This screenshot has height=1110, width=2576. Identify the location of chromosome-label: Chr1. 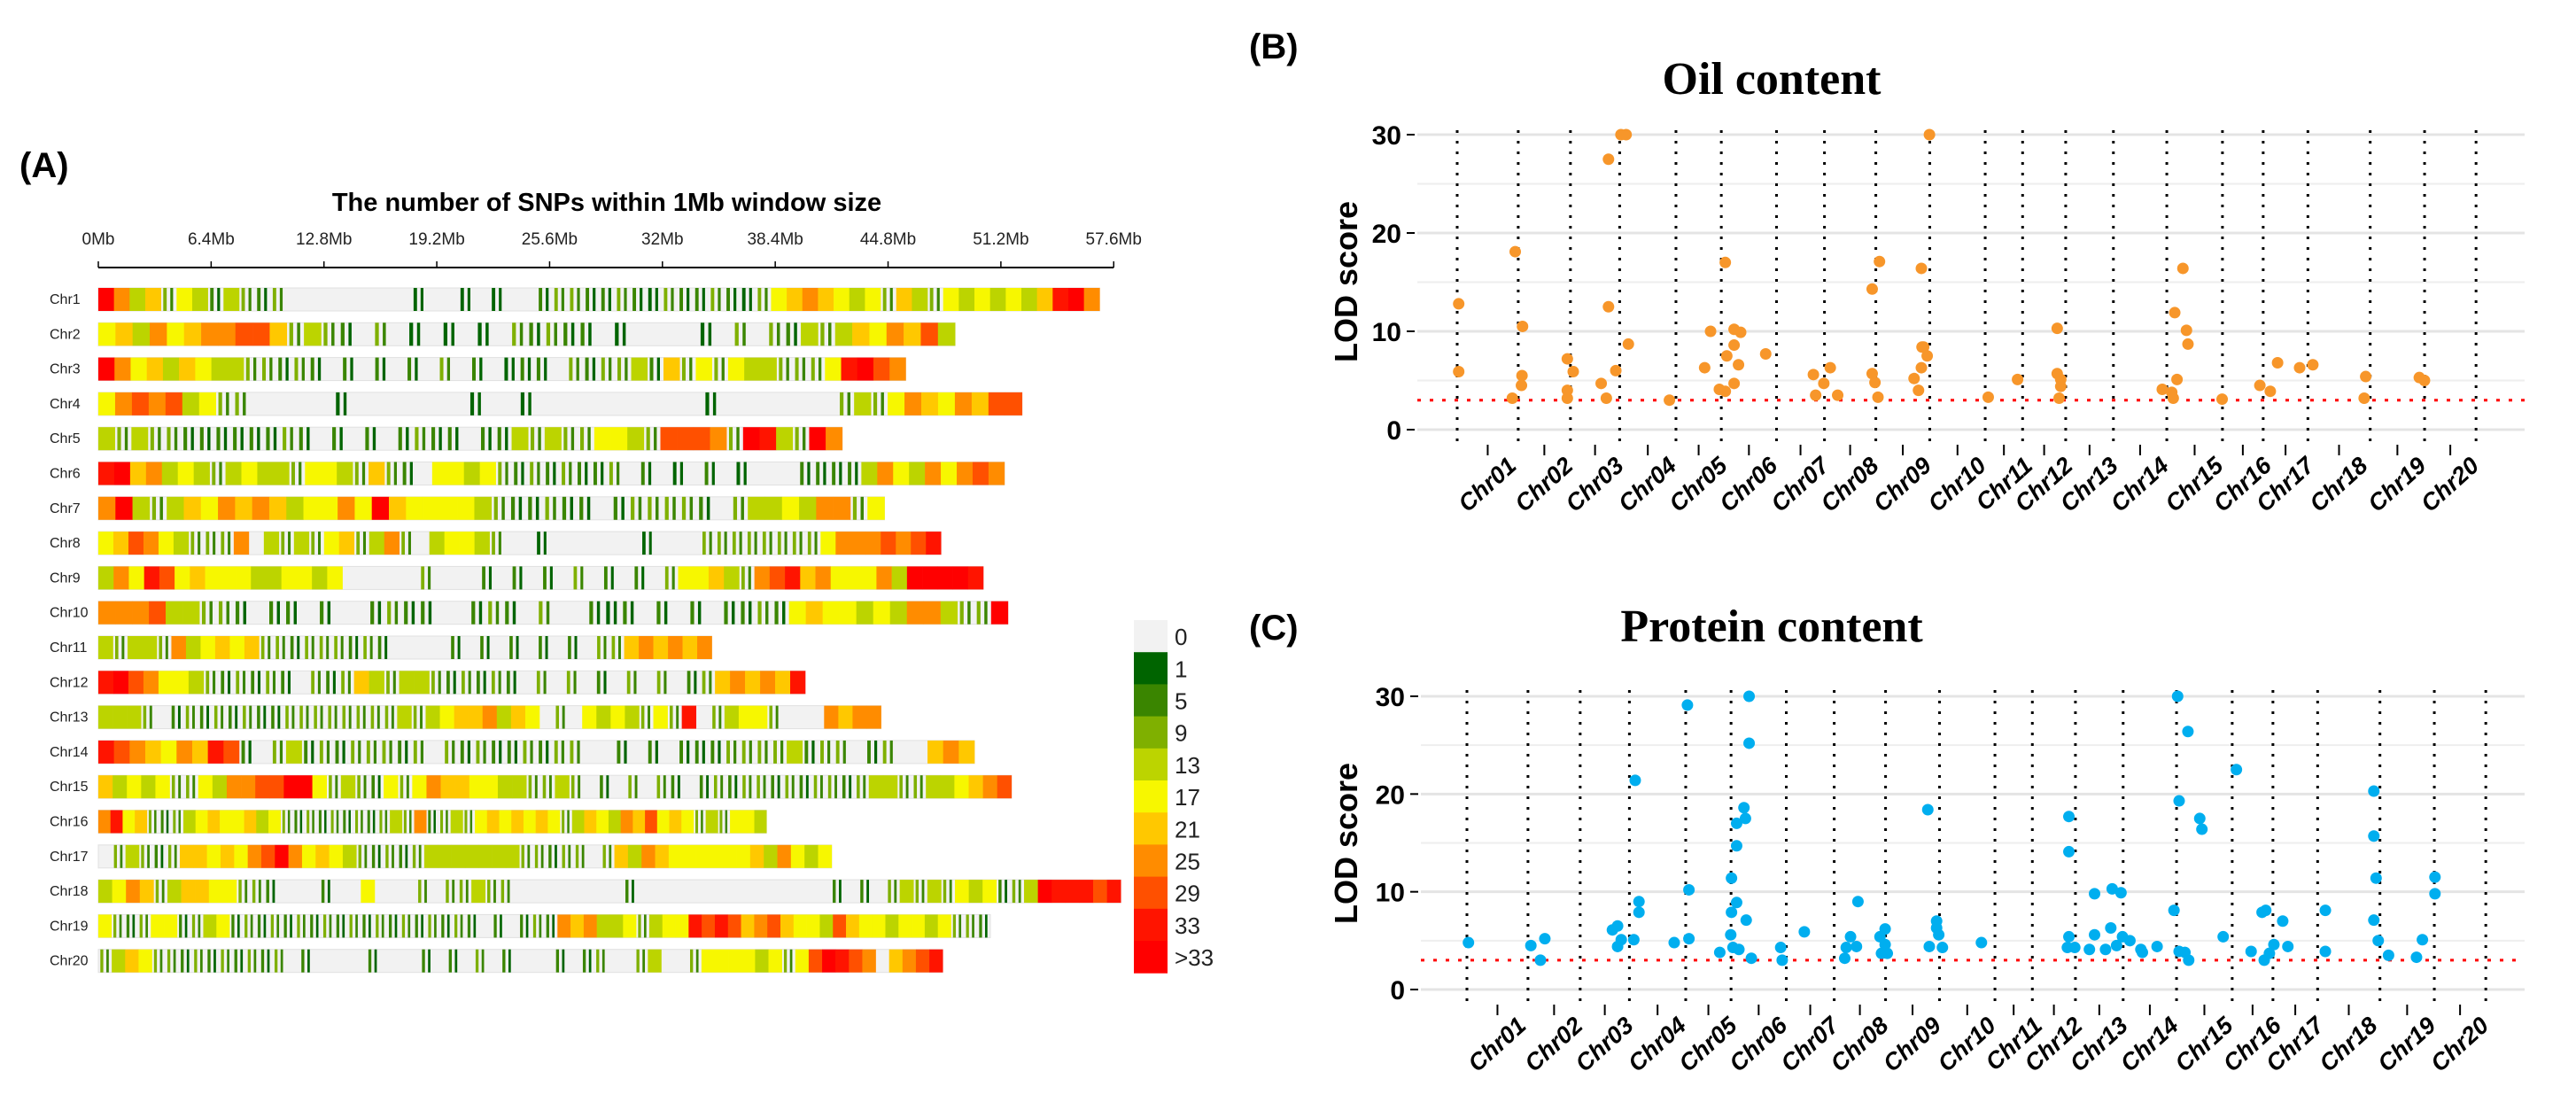
(65, 299).